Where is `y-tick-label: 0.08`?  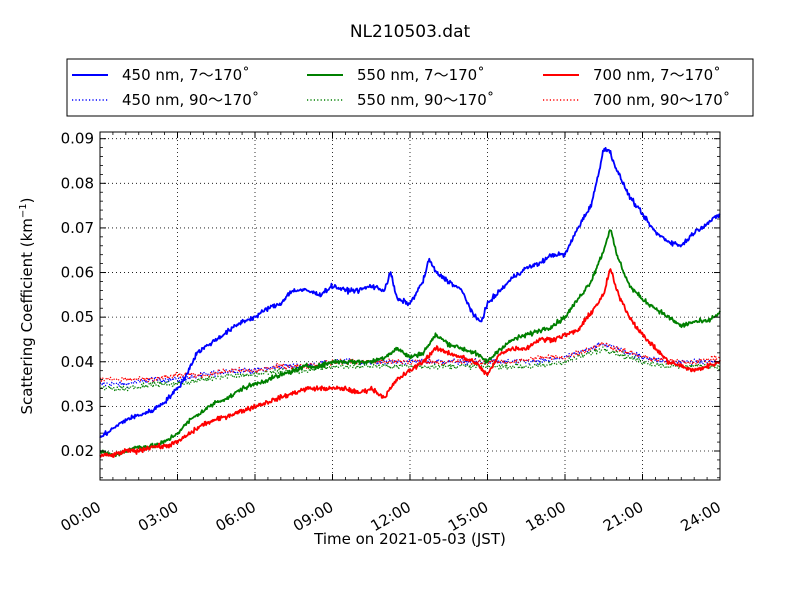
y-tick-label: 0.08 is located at coordinates (77, 183).